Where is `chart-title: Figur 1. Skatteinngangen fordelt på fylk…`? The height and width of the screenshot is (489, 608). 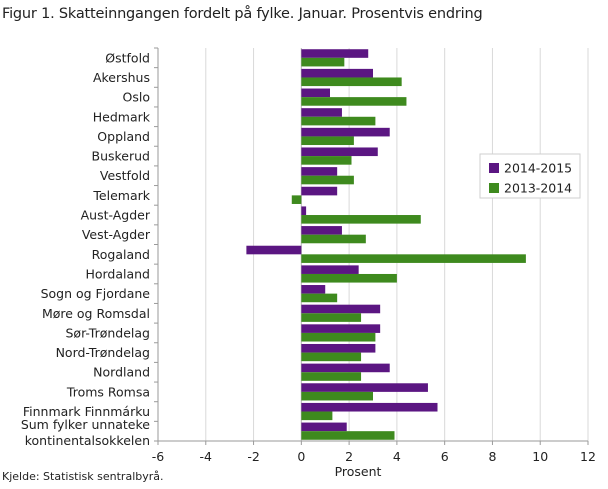
chart-title: Figur 1. Skatteinngangen fordelt på fylk… is located at coordinates (242, 14).